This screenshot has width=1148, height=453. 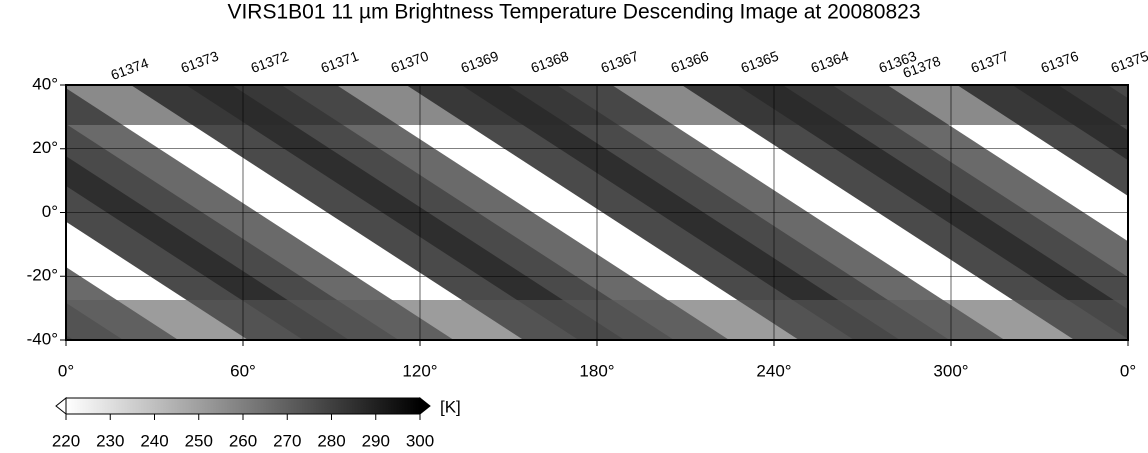 What do you see at coordinates (243, 440) in the screenshot?
I see `colorbar-tick-label: 260` at bounding box center [243, 440].